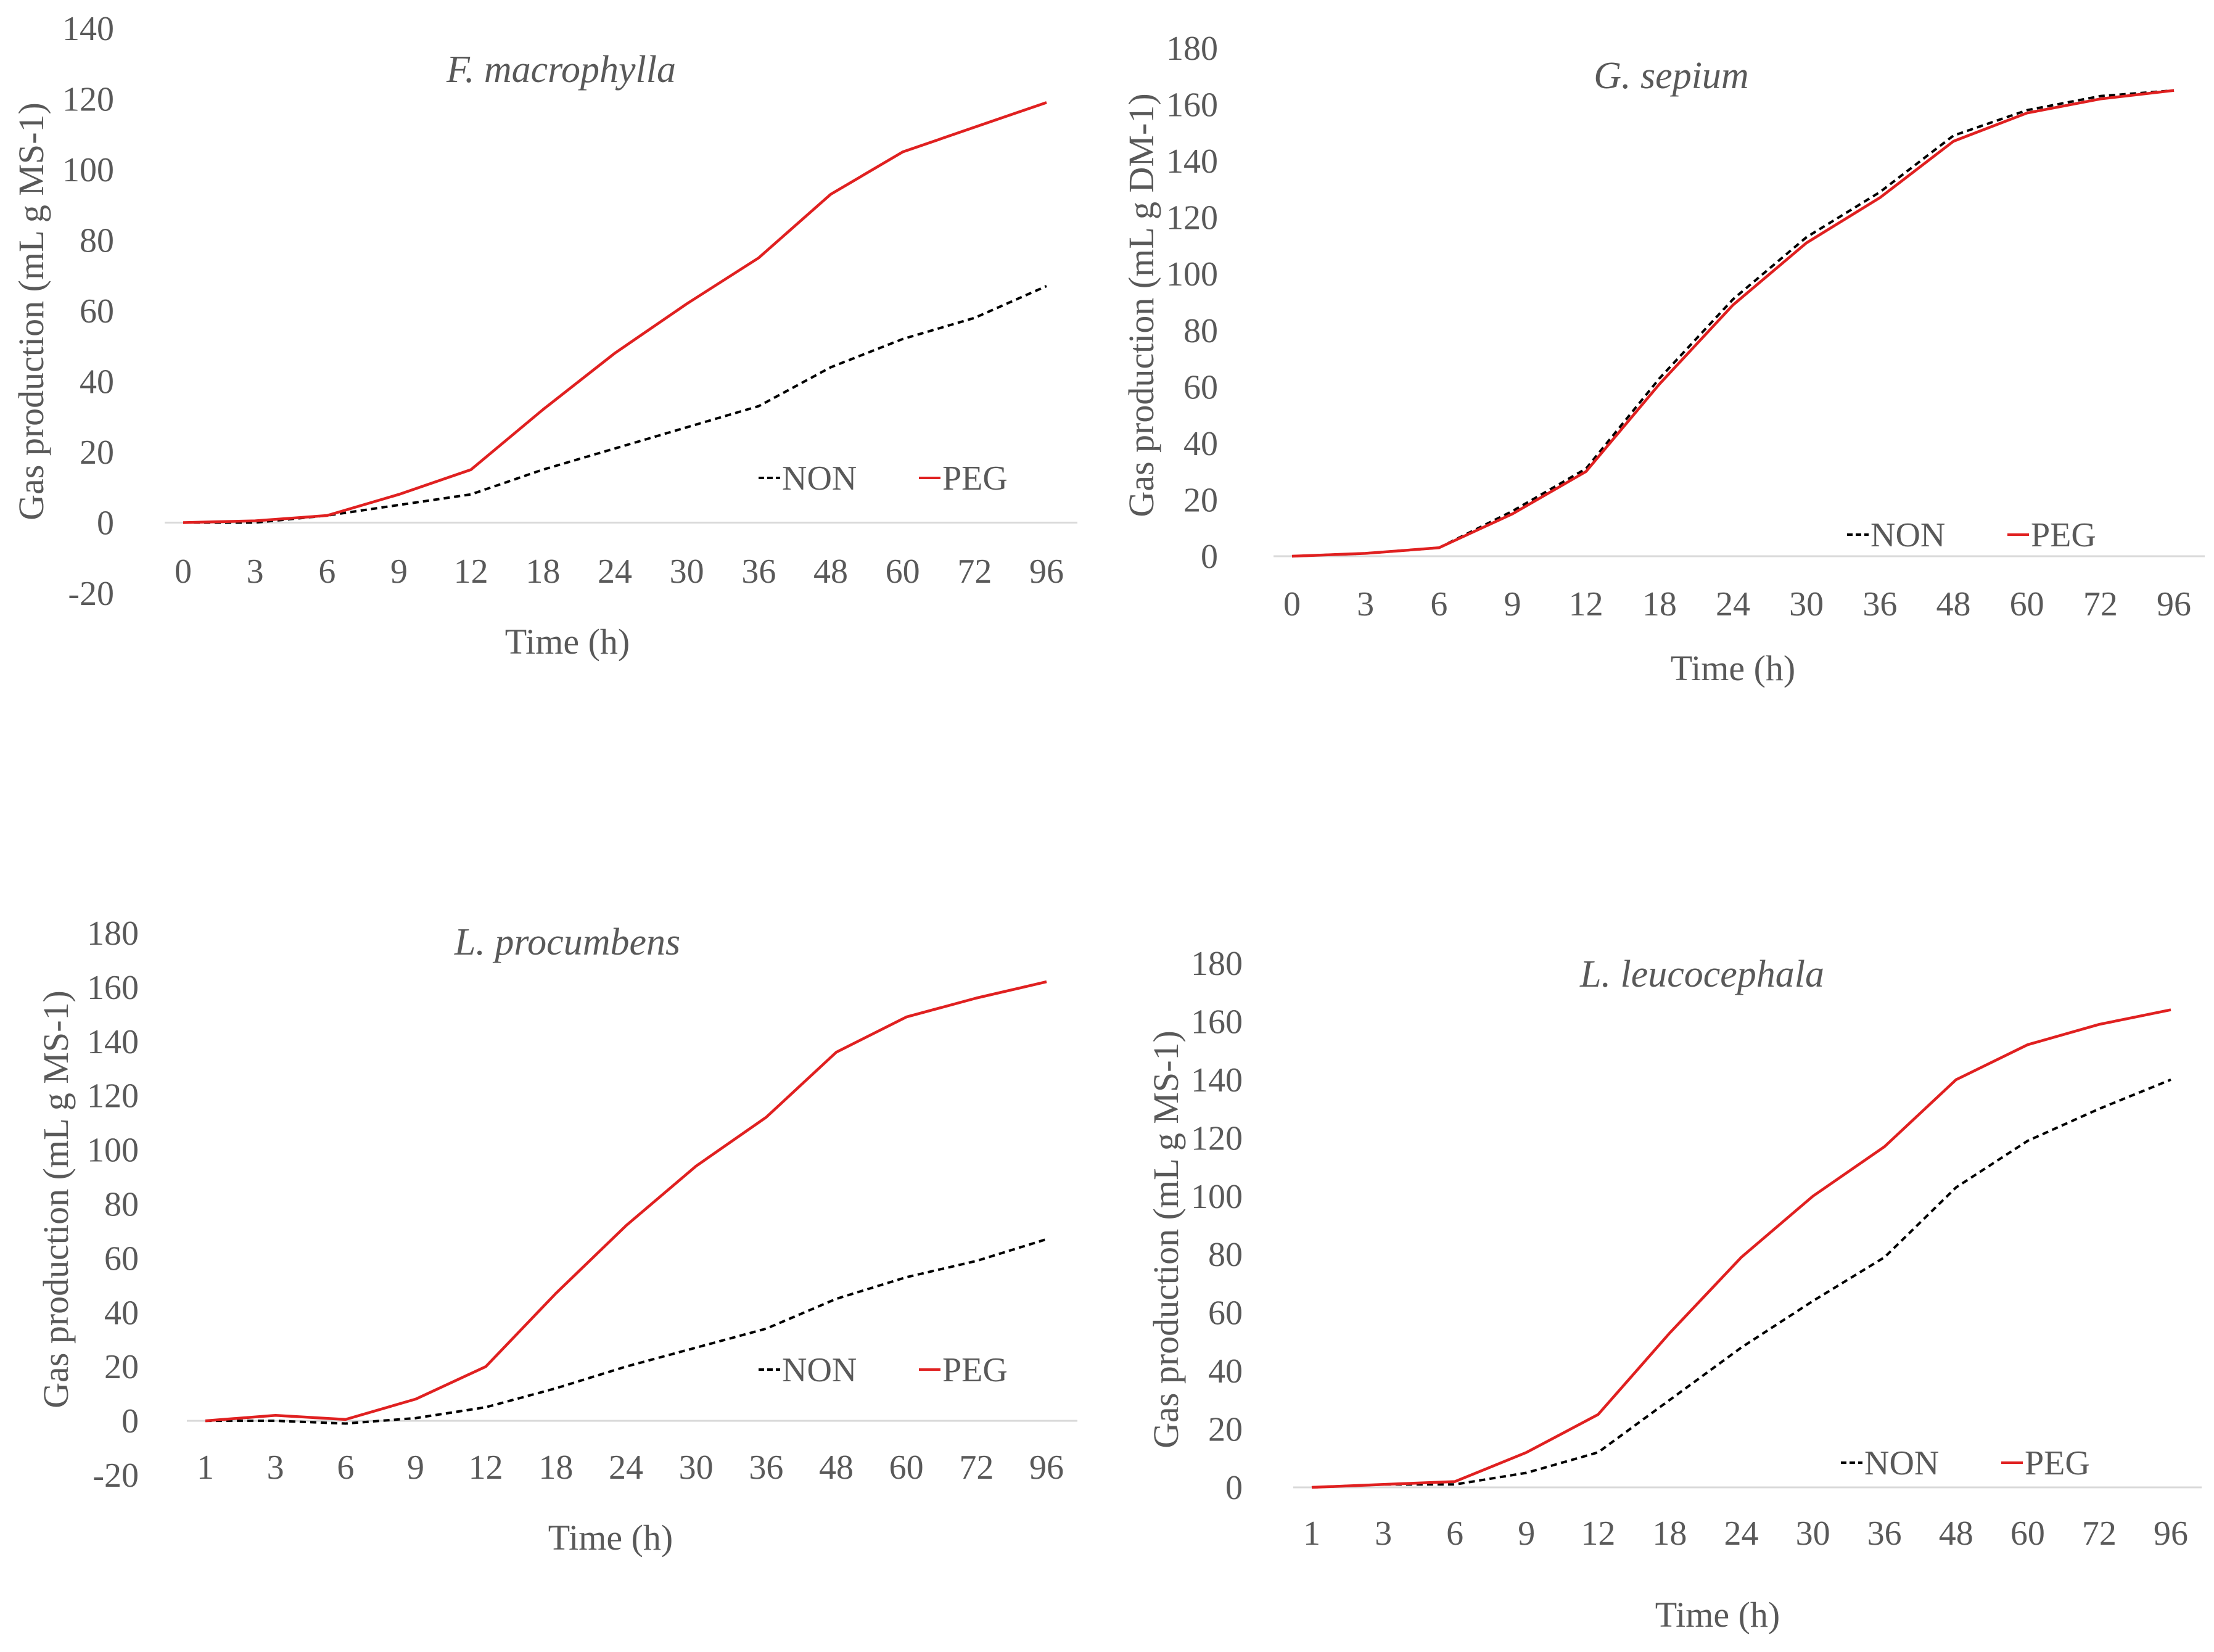  Describe the element at coordinates (1701, 974) in the screenshot. I see `chart-title: L. leucocephala` at that location.